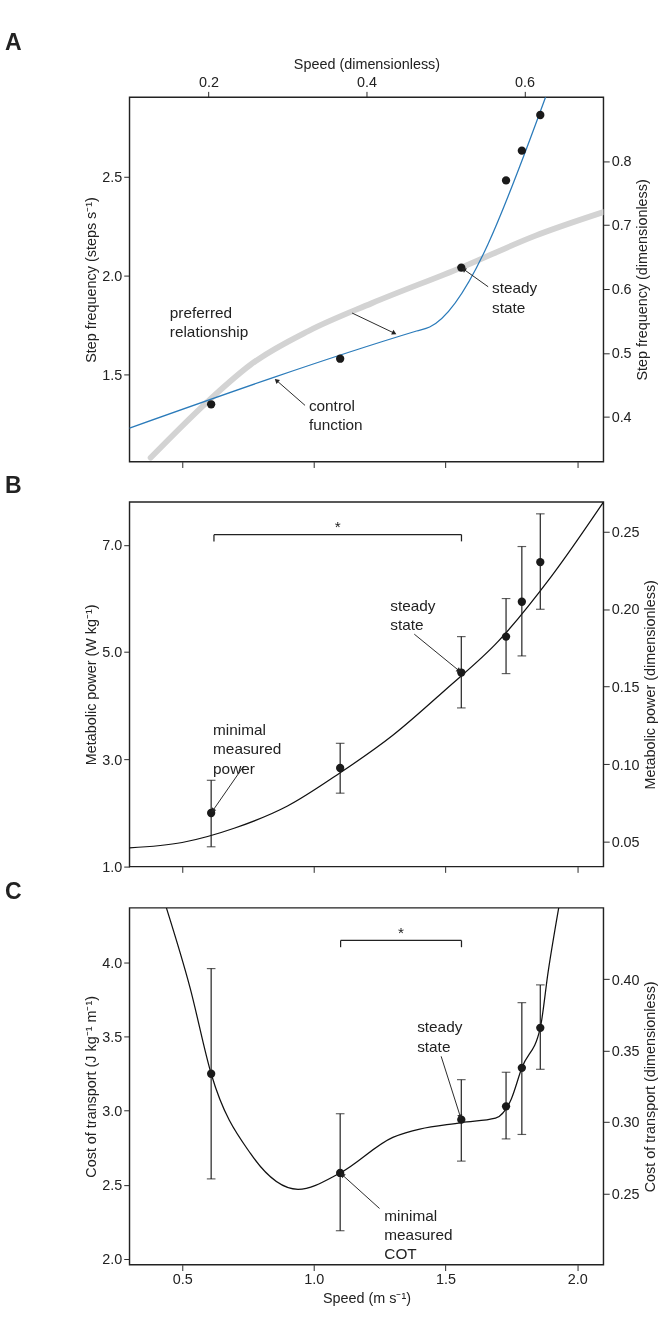 Image resolution: width=662 pixels, height=1338 pixels. Describe the element at coordinates (314, 1279) in the screenshot. I see `x-tick-label: 1.0` at that location.